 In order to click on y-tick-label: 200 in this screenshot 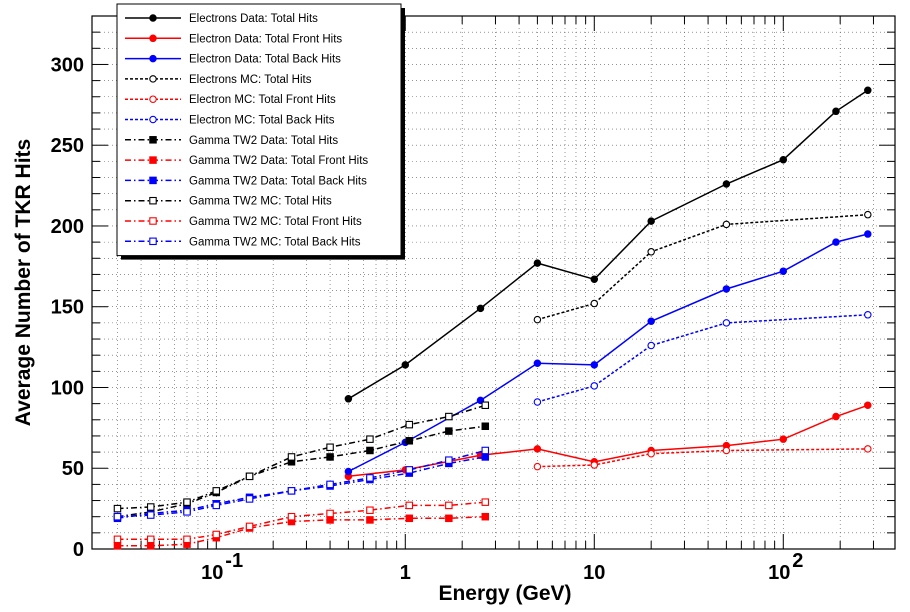, I will do `click(67, 227)`.